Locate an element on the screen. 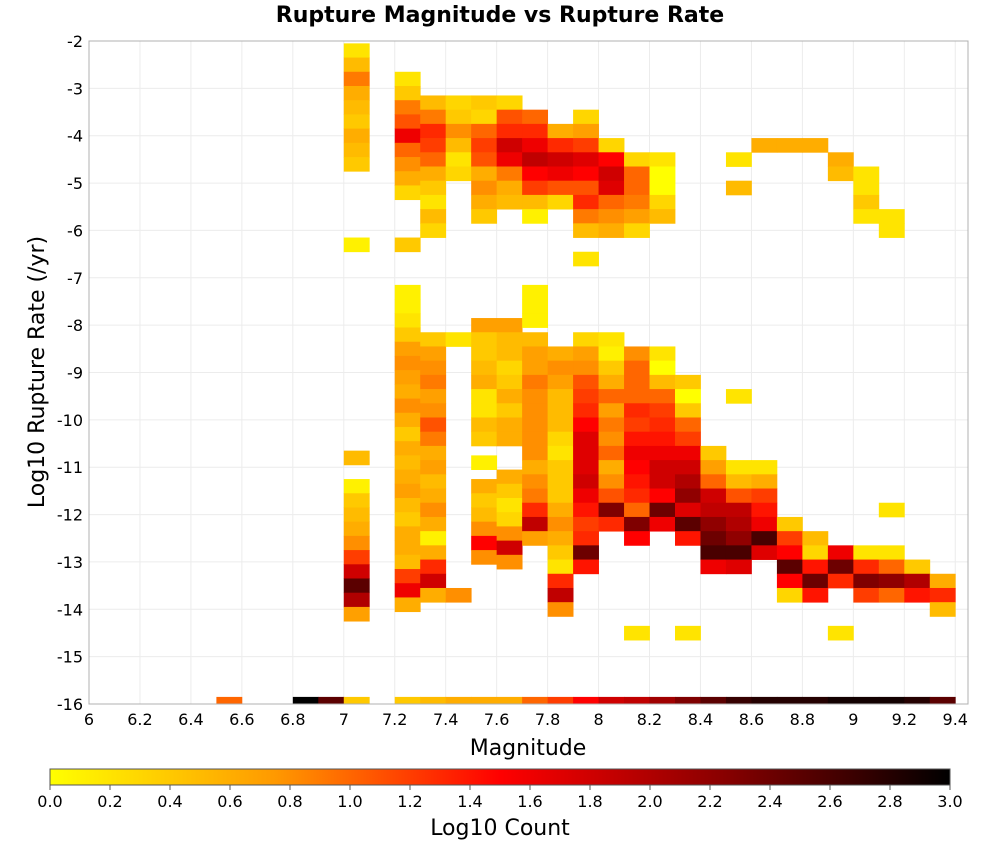 This screenshot has width=1000, height=850. chart-title: Rupture Magnitude vs Rupture Rate is located at coordinates (500, 15).